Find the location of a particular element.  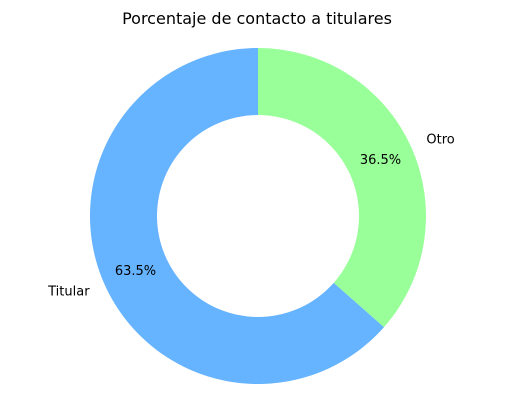

slice-label-otro: Otro is located at coordinates (440, 139).